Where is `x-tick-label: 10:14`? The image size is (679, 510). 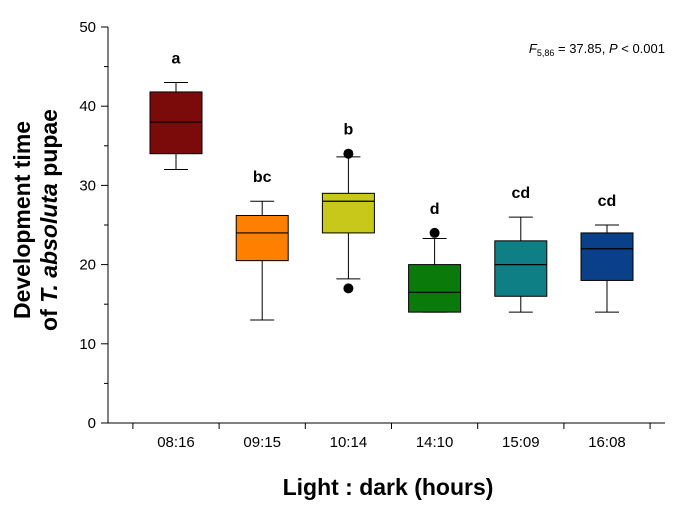
x-tick-label: 10:14 is located at coordinates (349, 442).